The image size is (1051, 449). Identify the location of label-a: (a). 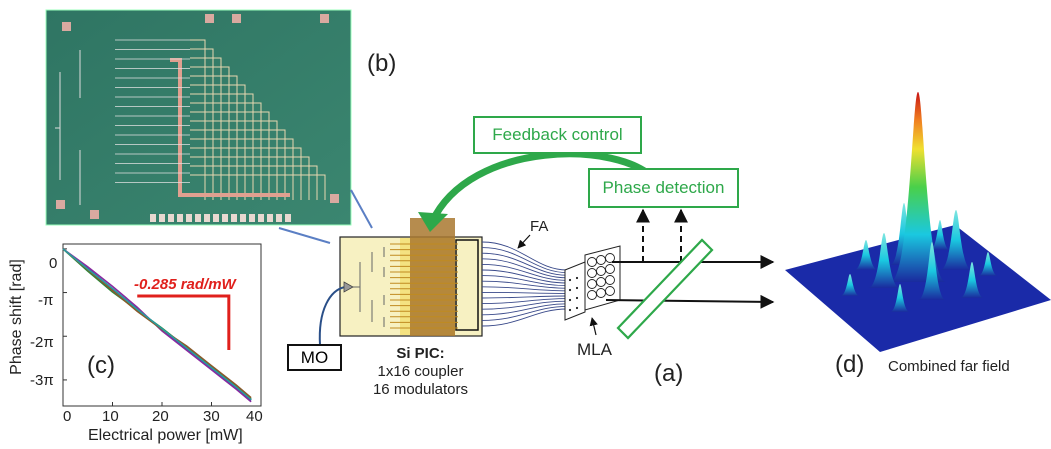
(669, 373).